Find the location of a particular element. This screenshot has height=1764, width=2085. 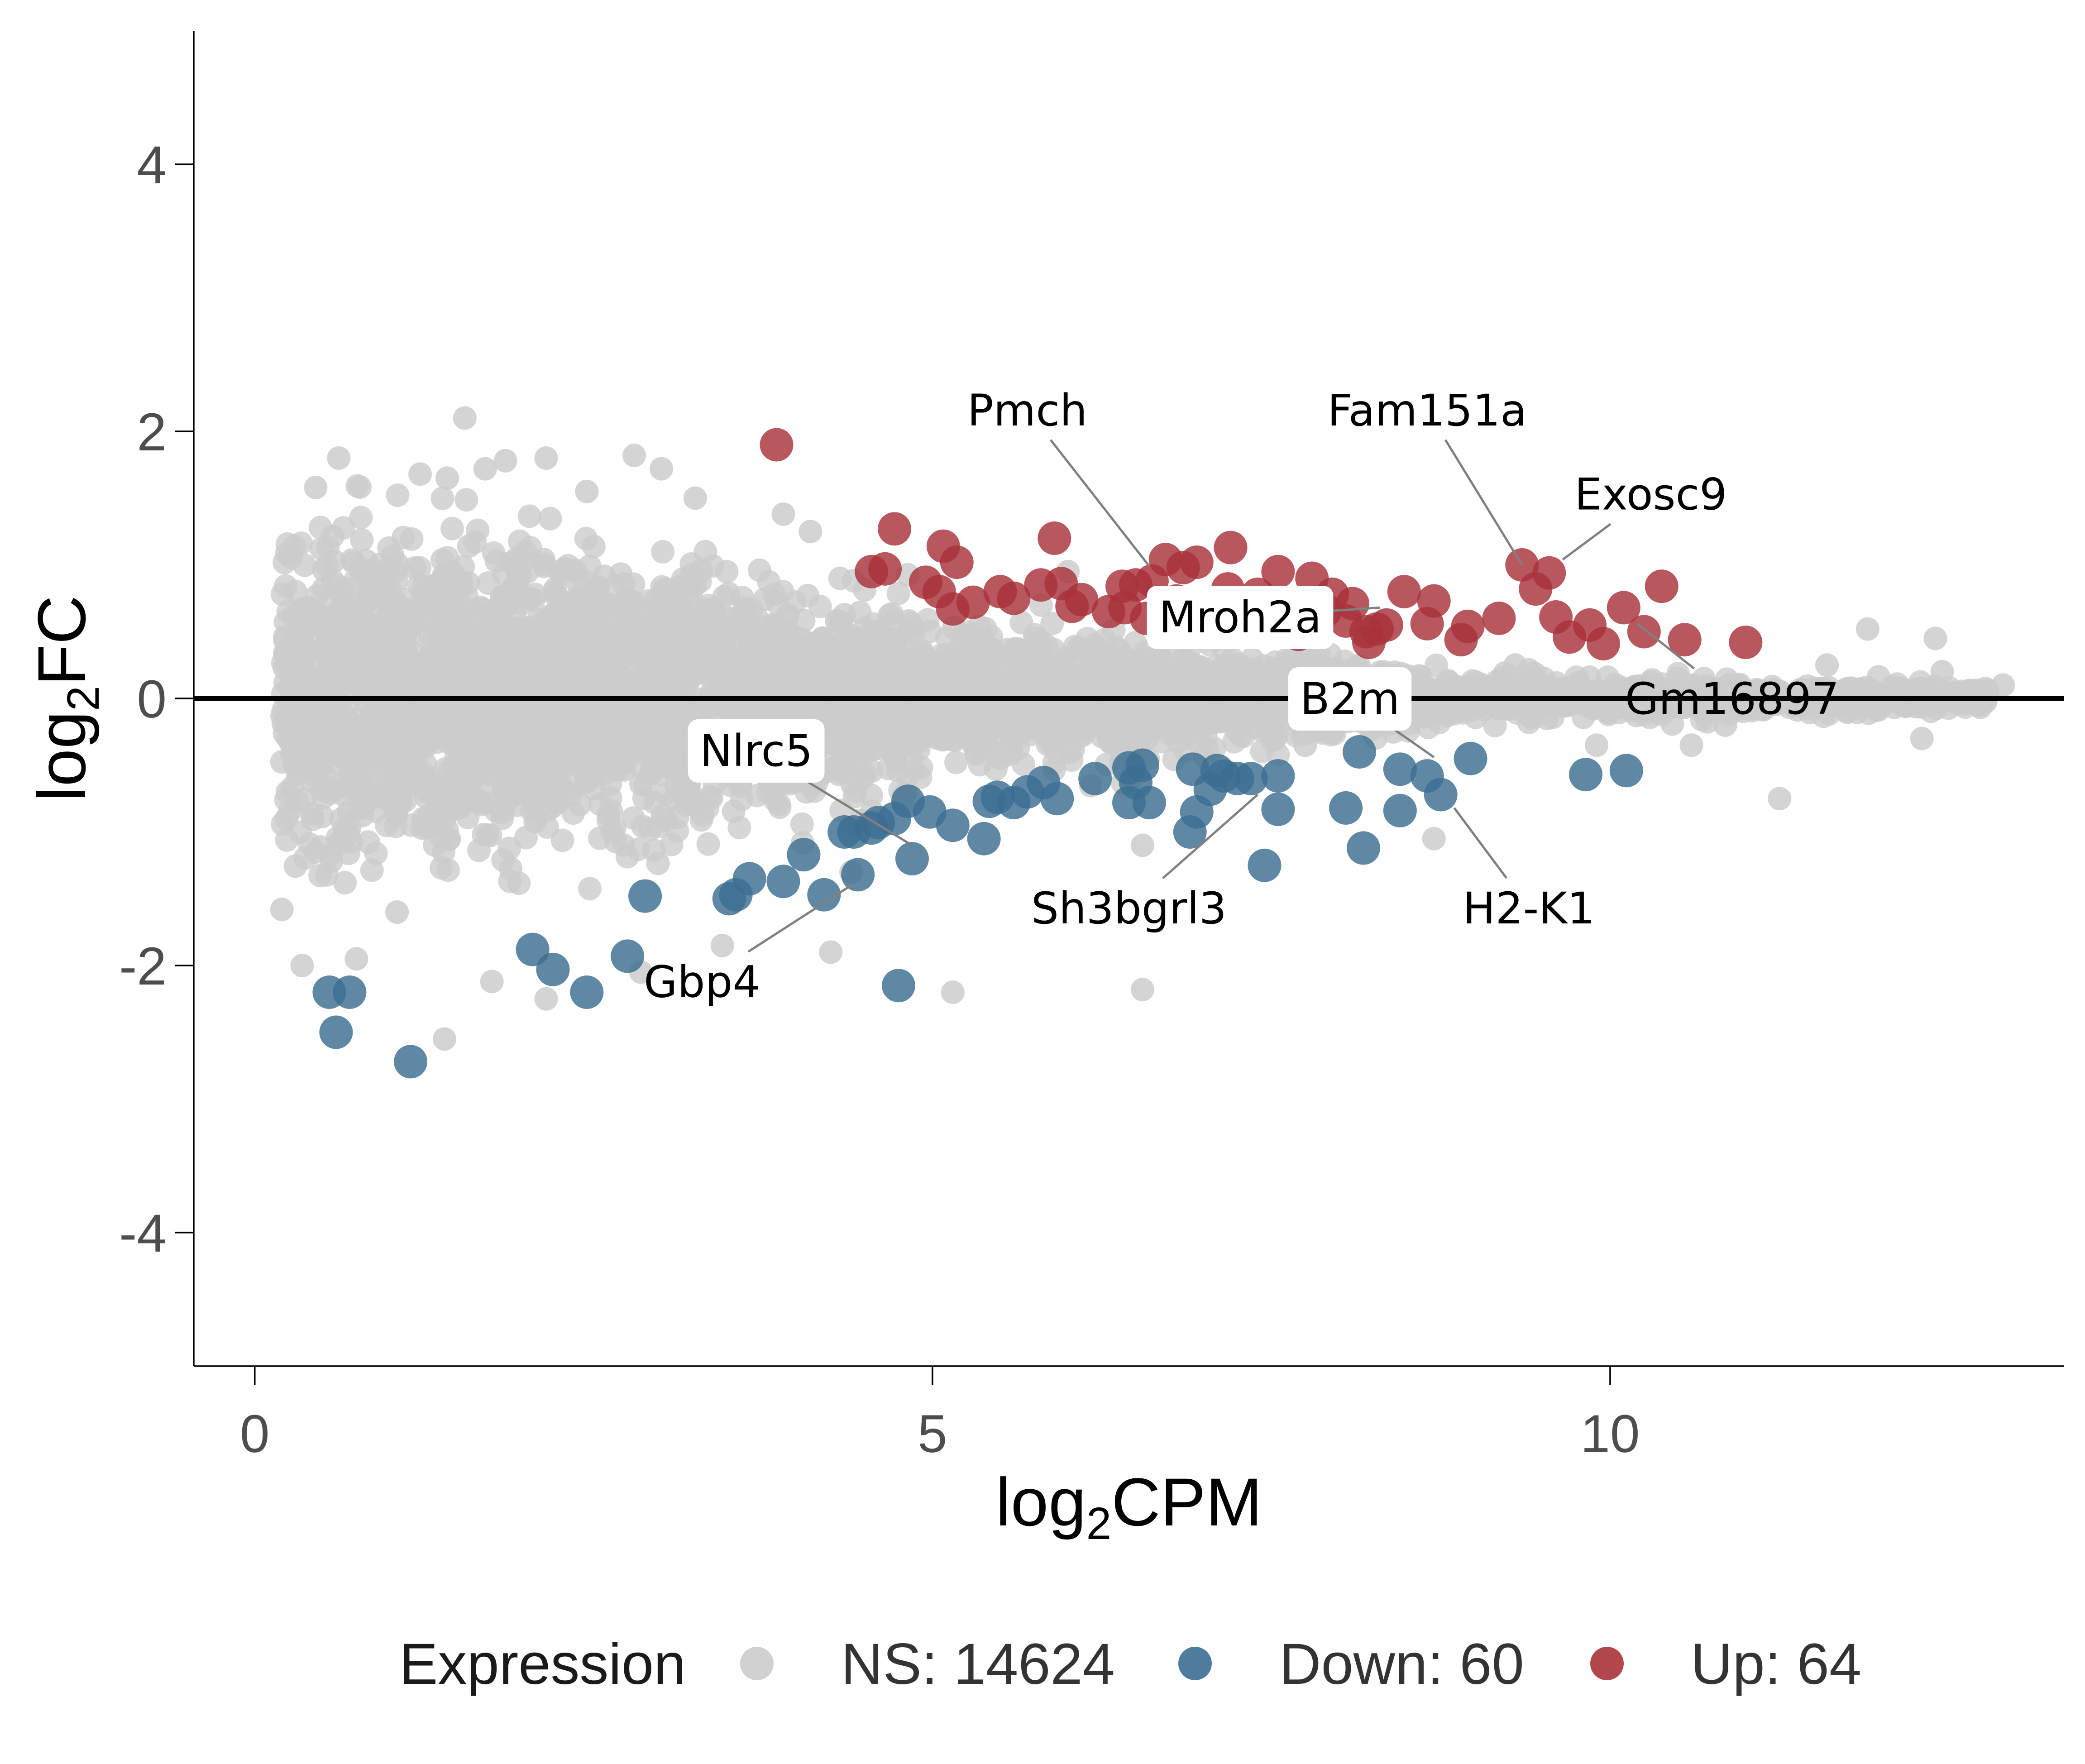

gene-annotation: Gbp4 is located at coordinates (748, 945).